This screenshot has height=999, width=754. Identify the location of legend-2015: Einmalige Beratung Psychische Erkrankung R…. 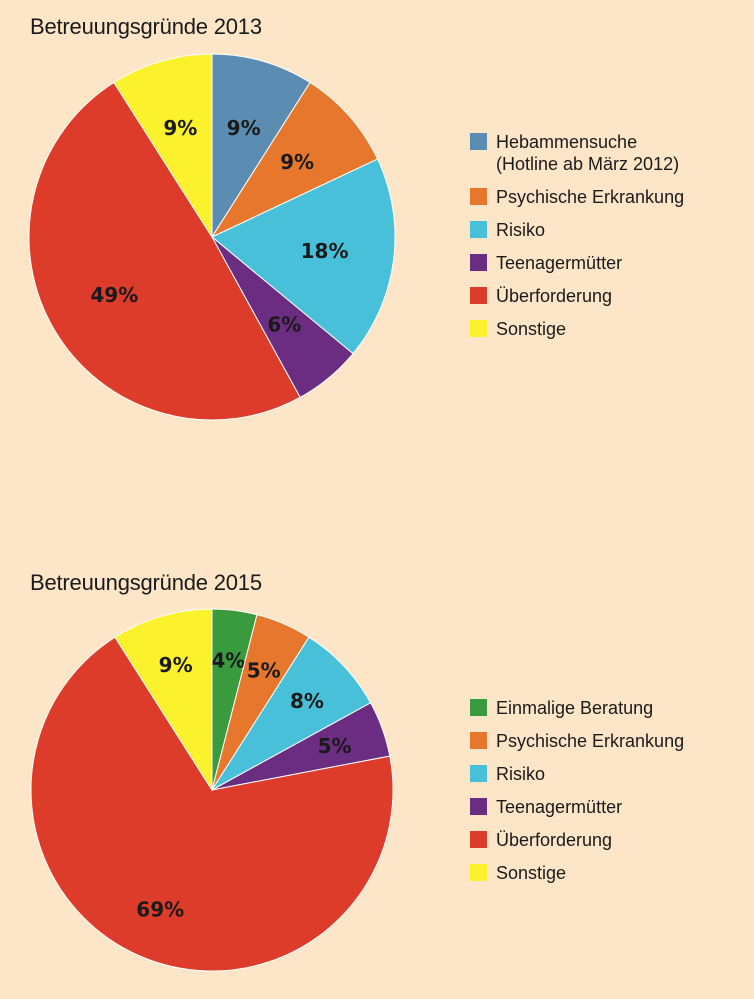
(577, 796).